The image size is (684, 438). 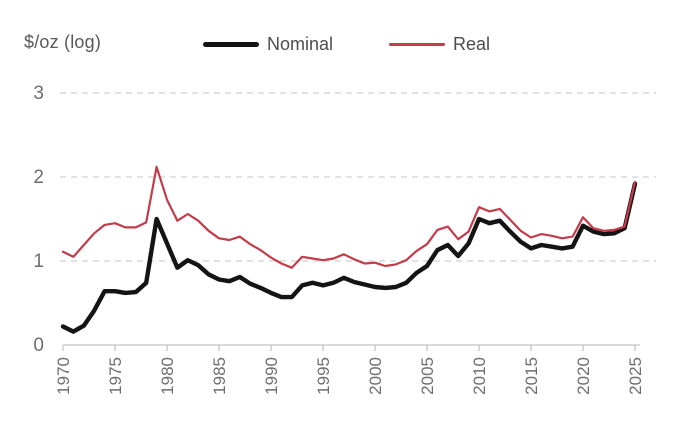 What do you see at coordinates (38, 93) in the screenshot?
I see `y-tick-label-3: 3` at bounding box center [38, 93].